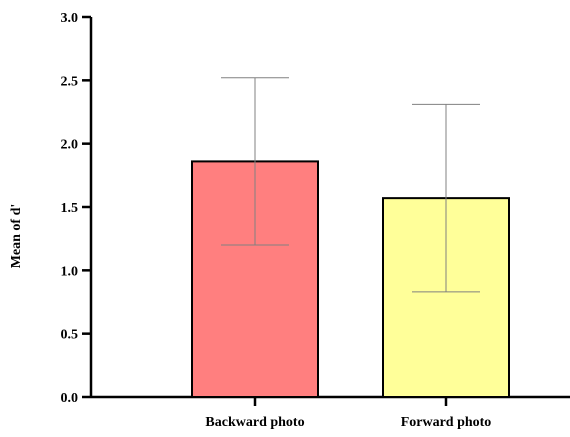 The height and width of the screenshot is (437, 570). I want to click on y-tick-label: 1.0, so click(70, 271).